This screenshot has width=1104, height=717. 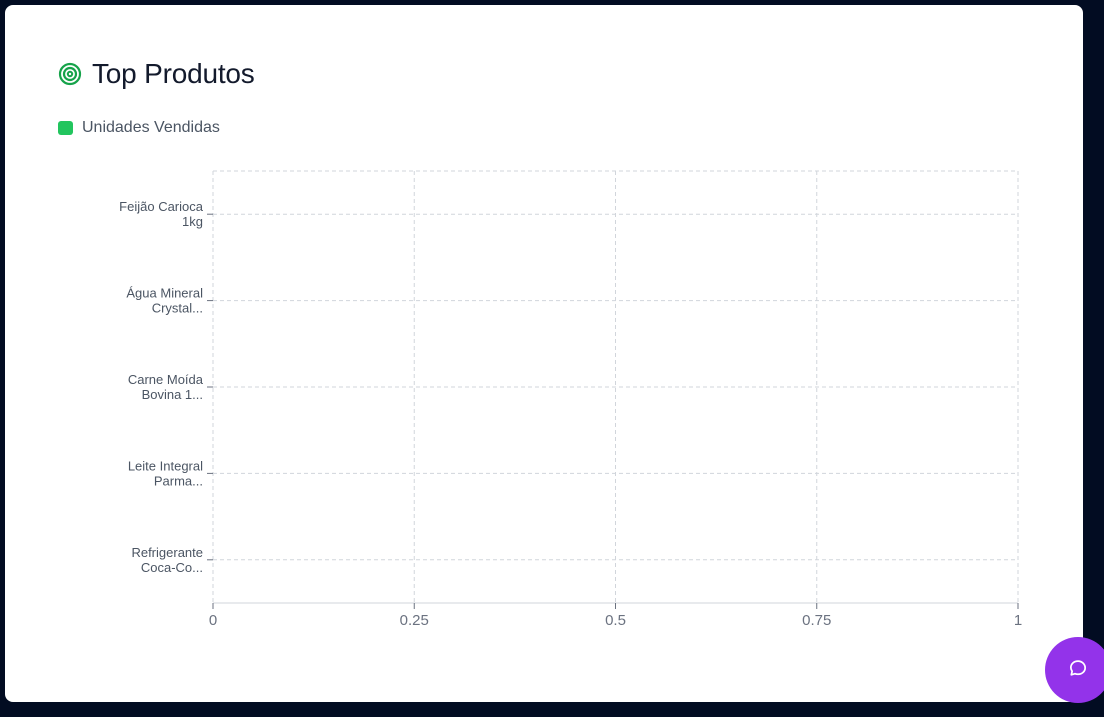 I want to click on legend-label: Unidades Vendidas, so click(x=151, y=127).